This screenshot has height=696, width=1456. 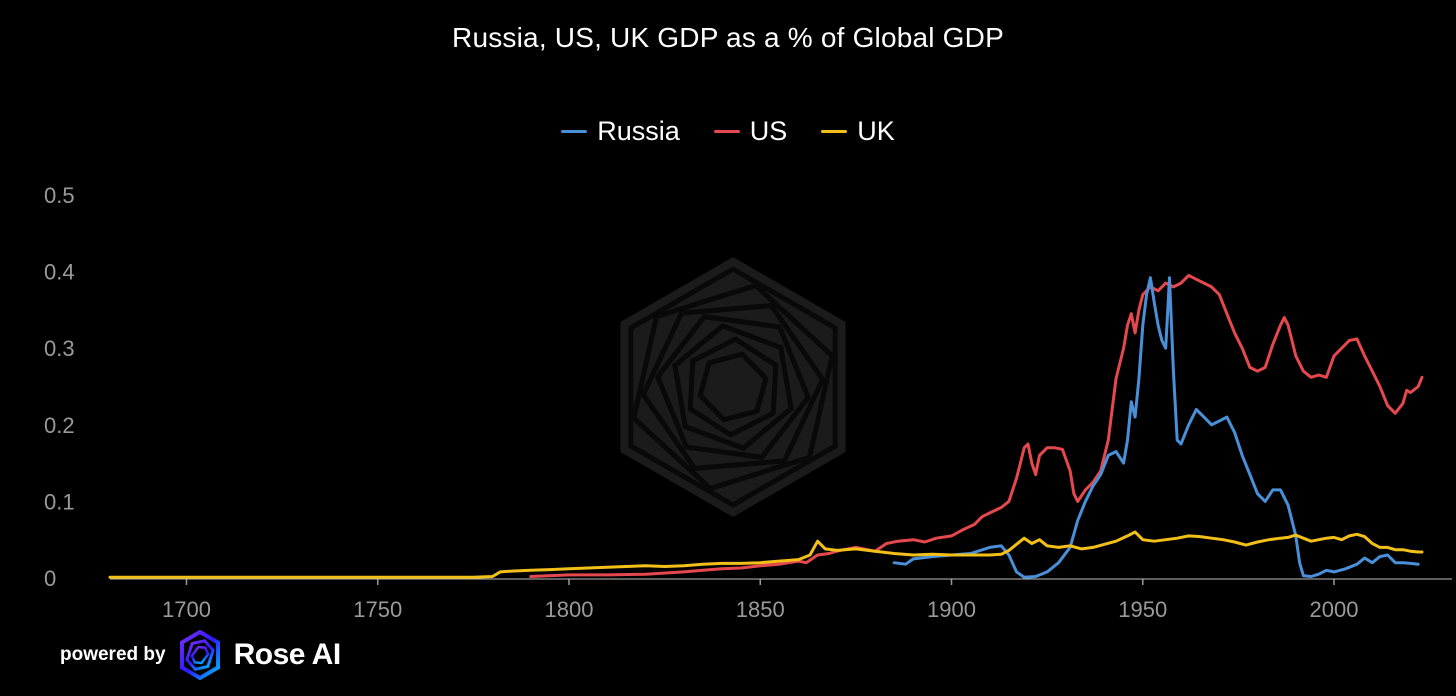 I want to click on series-line-uk, so click(x=766, y=554).